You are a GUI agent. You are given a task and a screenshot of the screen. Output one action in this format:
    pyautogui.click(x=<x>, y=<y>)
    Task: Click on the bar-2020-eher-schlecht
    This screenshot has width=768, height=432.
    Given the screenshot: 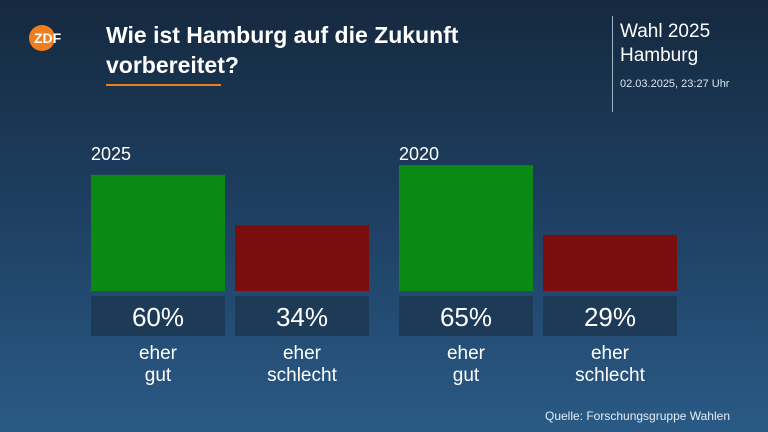 What is the action you would take?
    pyautogui.click(x=610, y=262)
    